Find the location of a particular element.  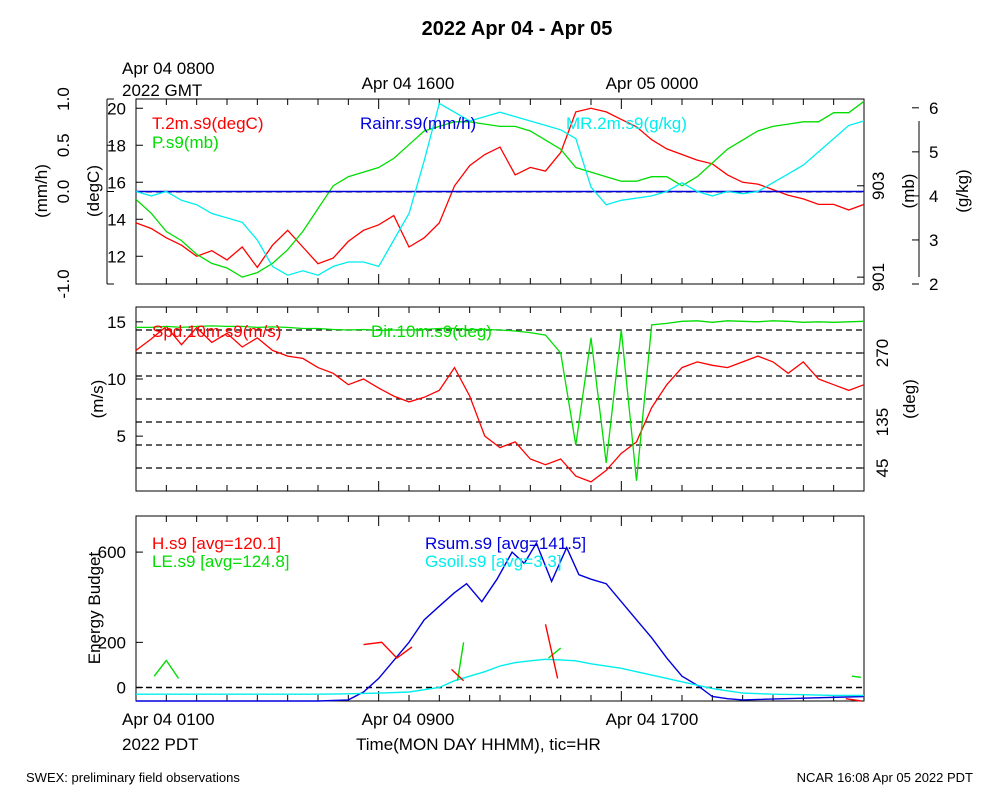

legend-temp: T.2m.s9(degC) is located at coordinates (207, 123).